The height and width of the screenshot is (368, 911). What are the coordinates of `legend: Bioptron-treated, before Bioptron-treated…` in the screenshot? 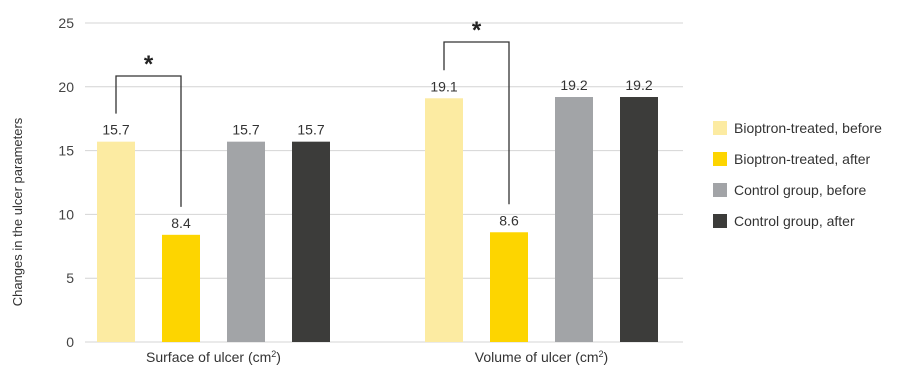 It's located at (797, 174).